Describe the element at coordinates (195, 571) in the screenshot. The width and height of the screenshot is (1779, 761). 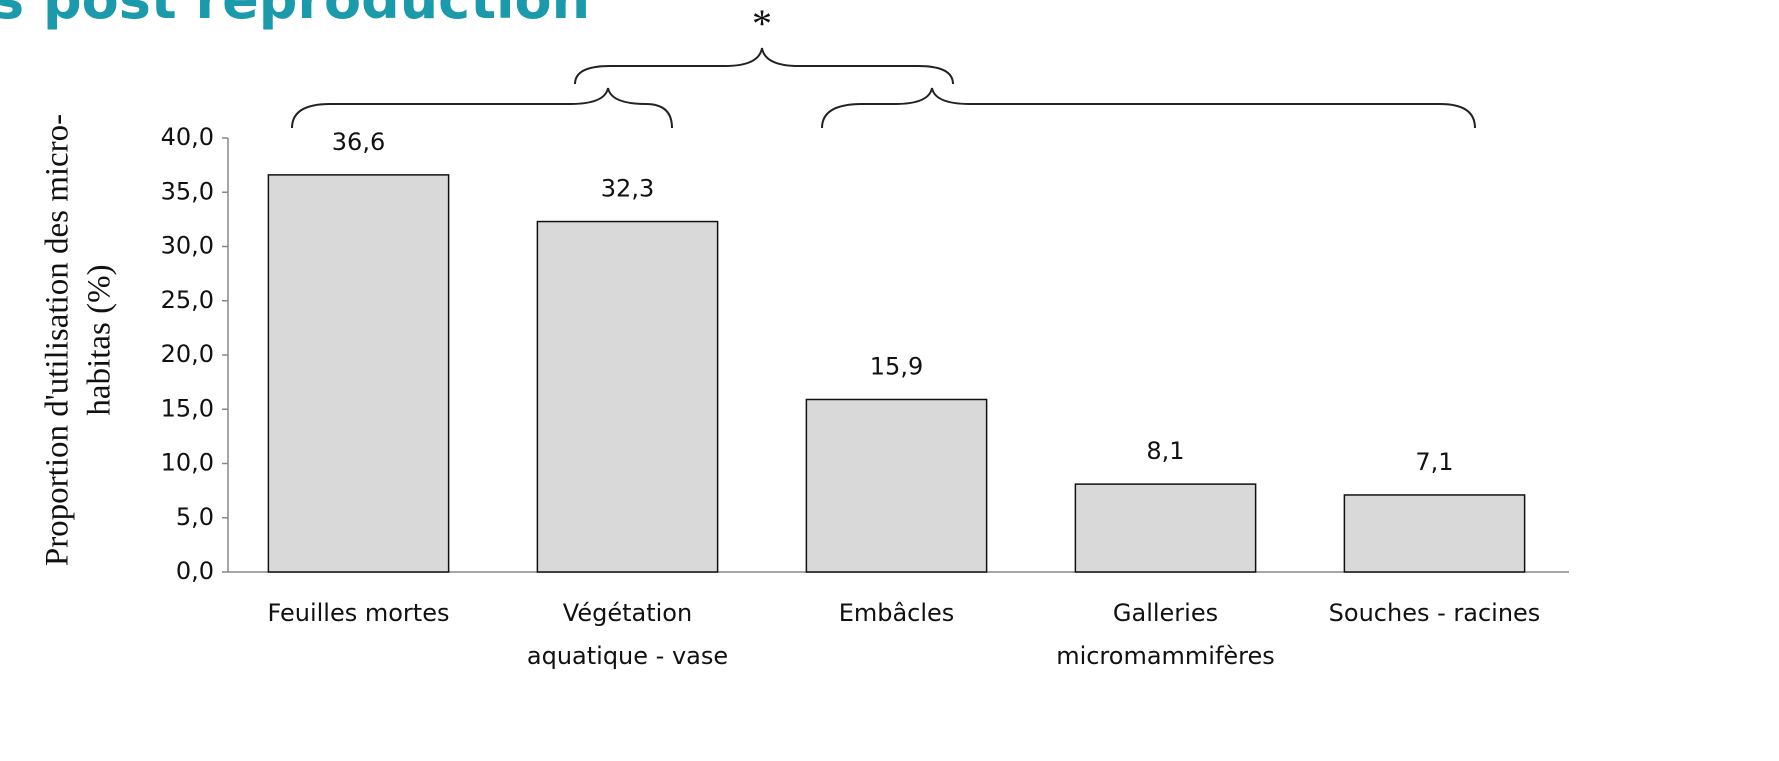
I see `y-tick-label: 0,0` at that location.